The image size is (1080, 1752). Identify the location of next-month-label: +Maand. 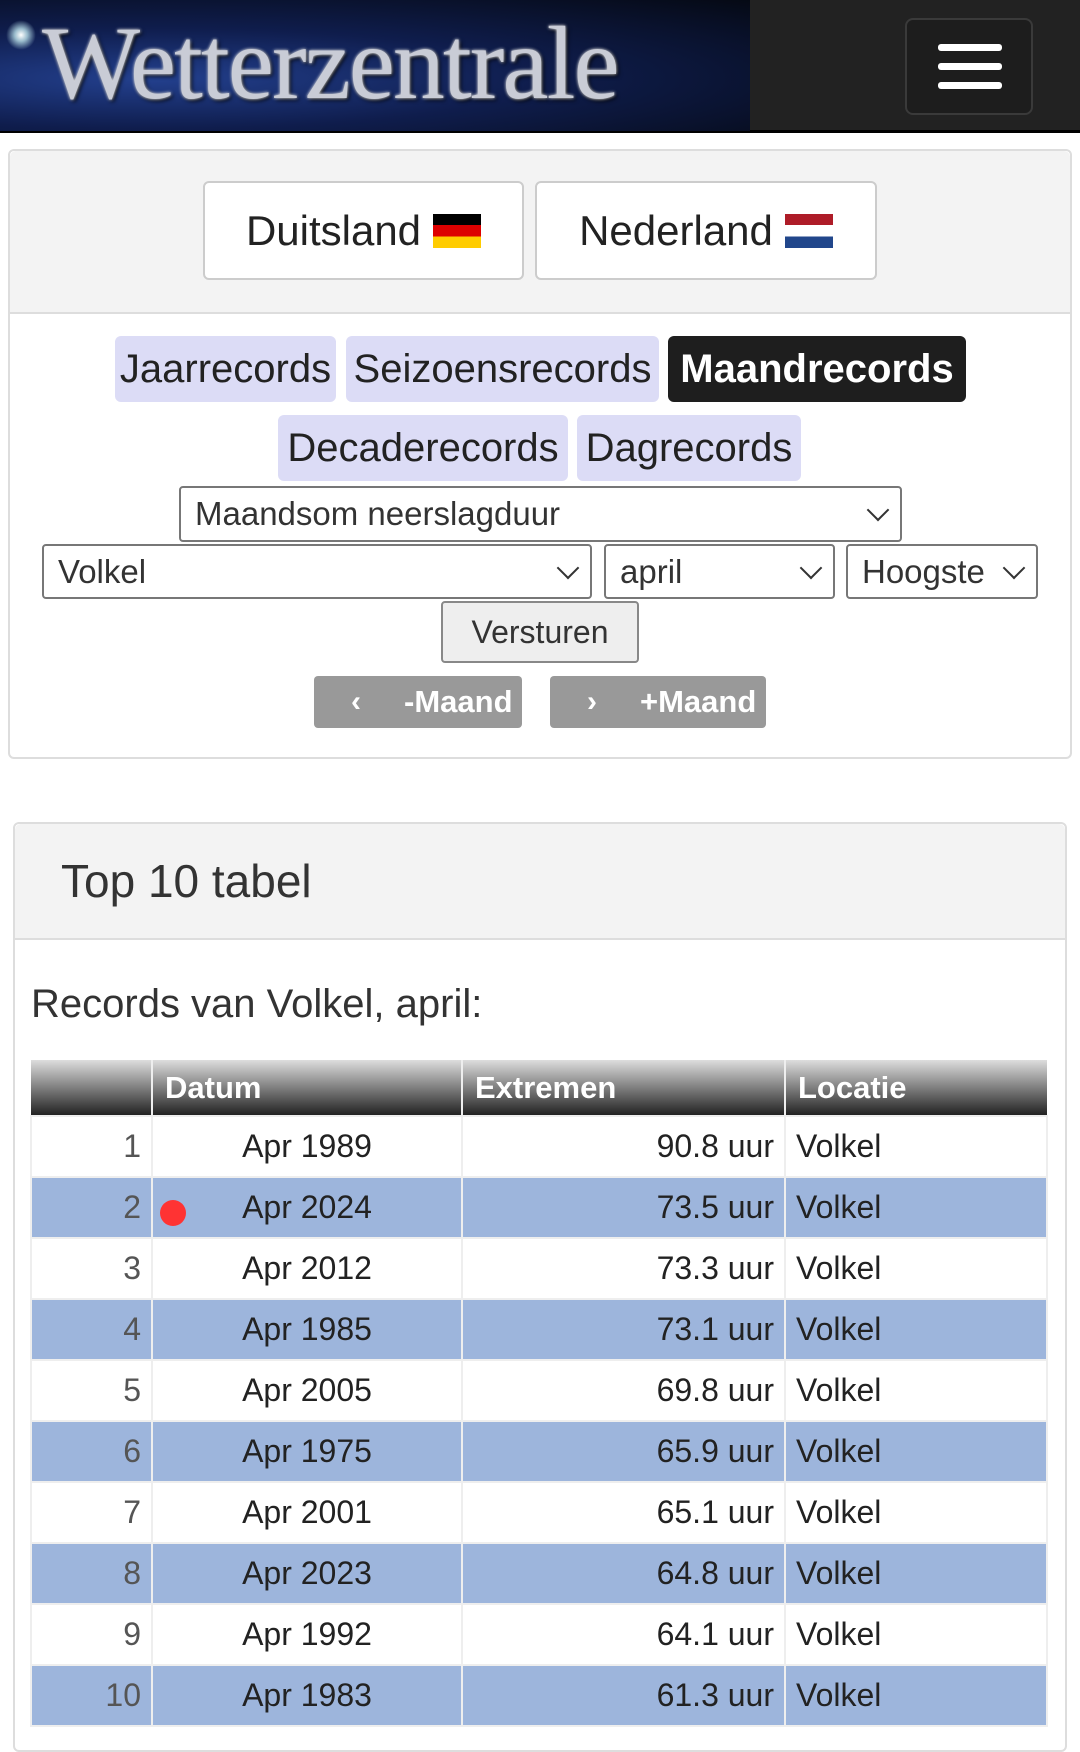
(698, 701).